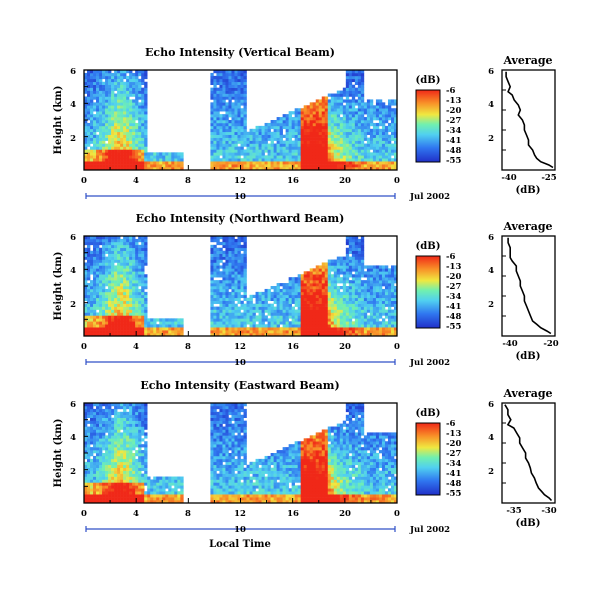 The height and width of the screenshot is (598, 611). What do you see at coordinates (428, 126) in the screenshot?
I see `colorbar-ramp` at bounding box center [428, 126].